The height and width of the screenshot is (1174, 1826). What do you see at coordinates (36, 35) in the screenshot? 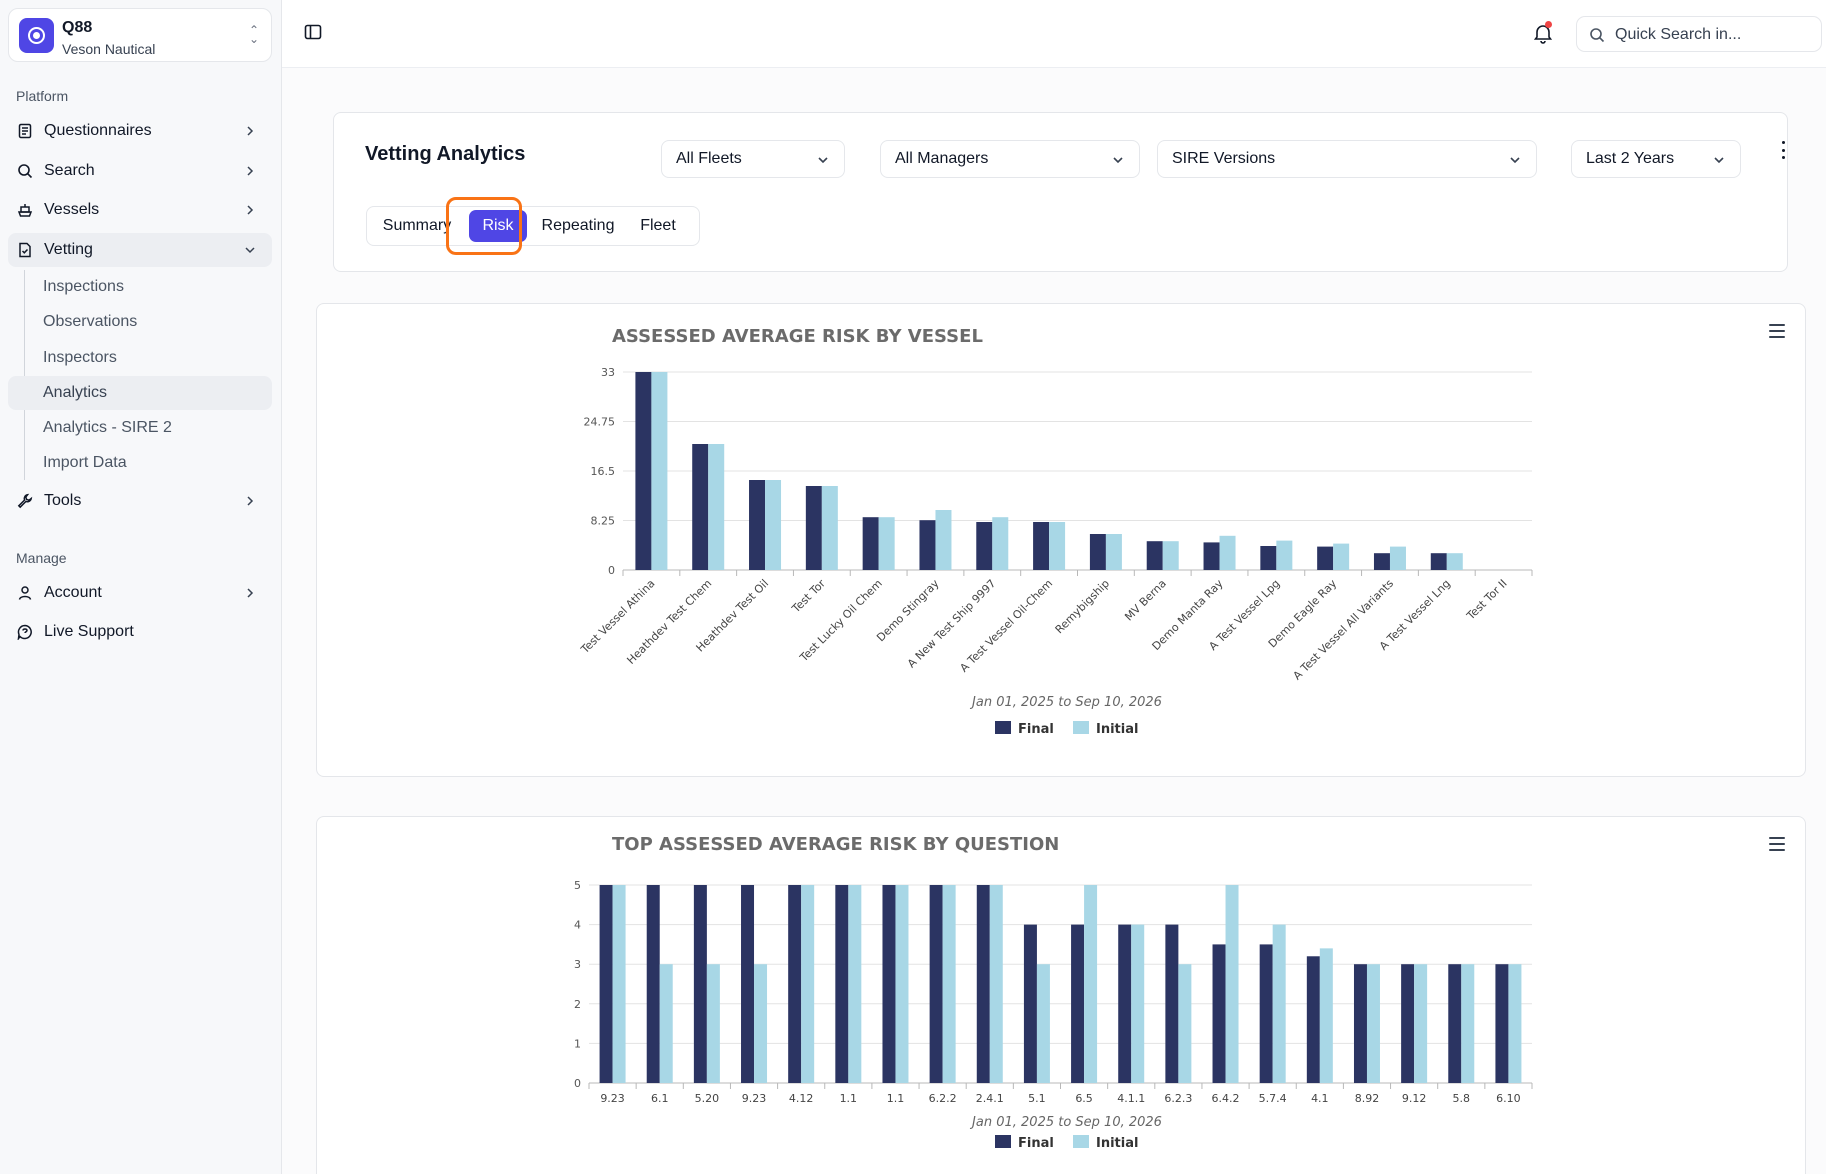
I see `q88-logo-icon` at bounding box center [36, 35].